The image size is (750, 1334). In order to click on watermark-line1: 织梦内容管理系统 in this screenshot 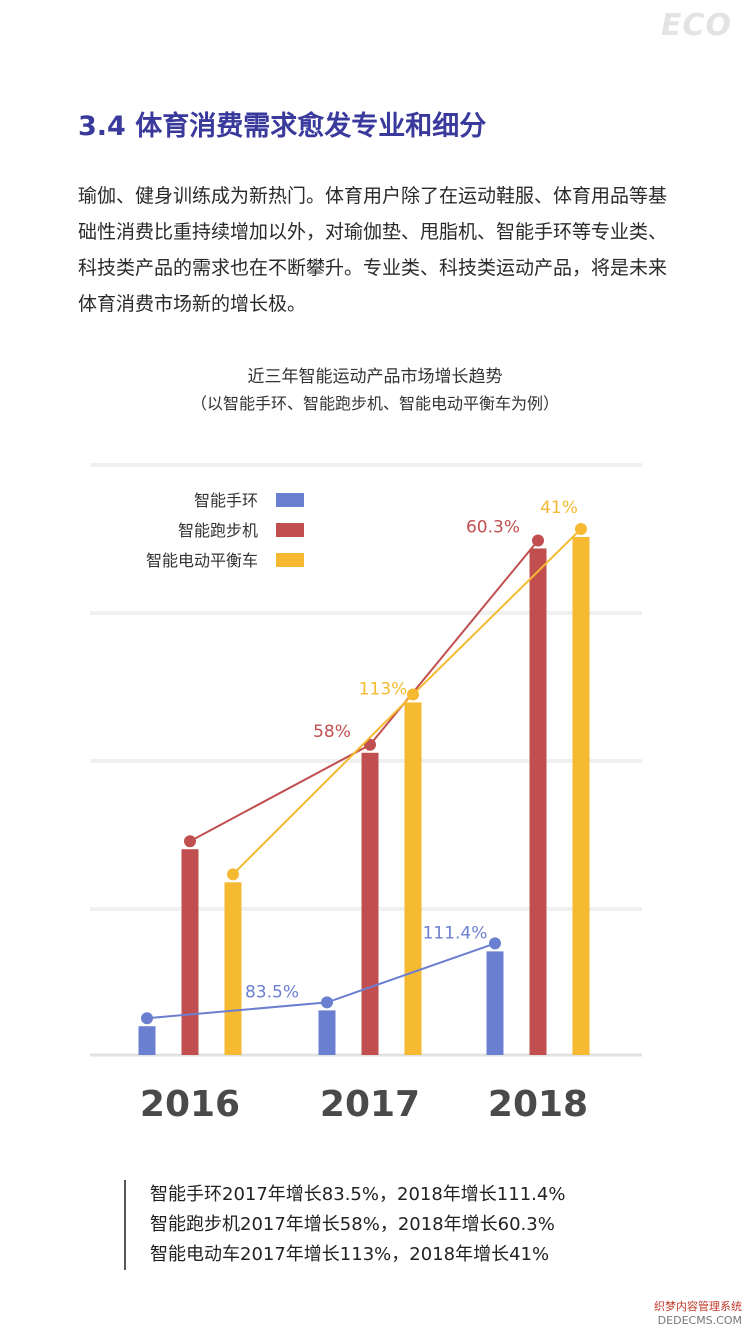, I will do `click(698, 1306)`.